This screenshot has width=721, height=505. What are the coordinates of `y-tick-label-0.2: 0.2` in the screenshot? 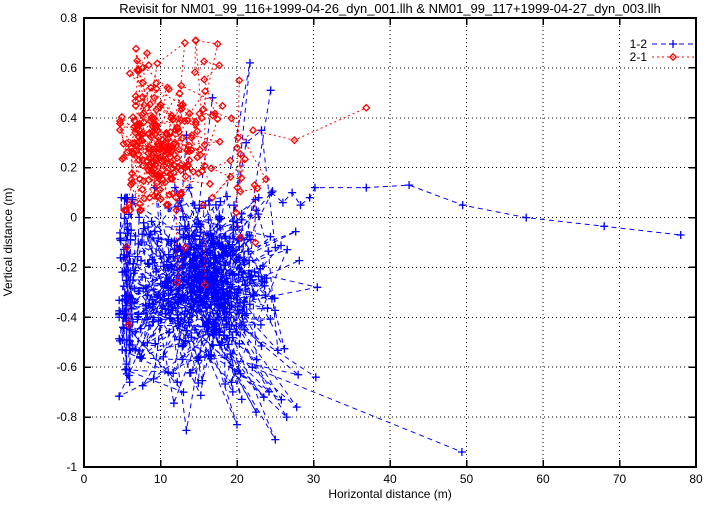 It's located at (68, 168).